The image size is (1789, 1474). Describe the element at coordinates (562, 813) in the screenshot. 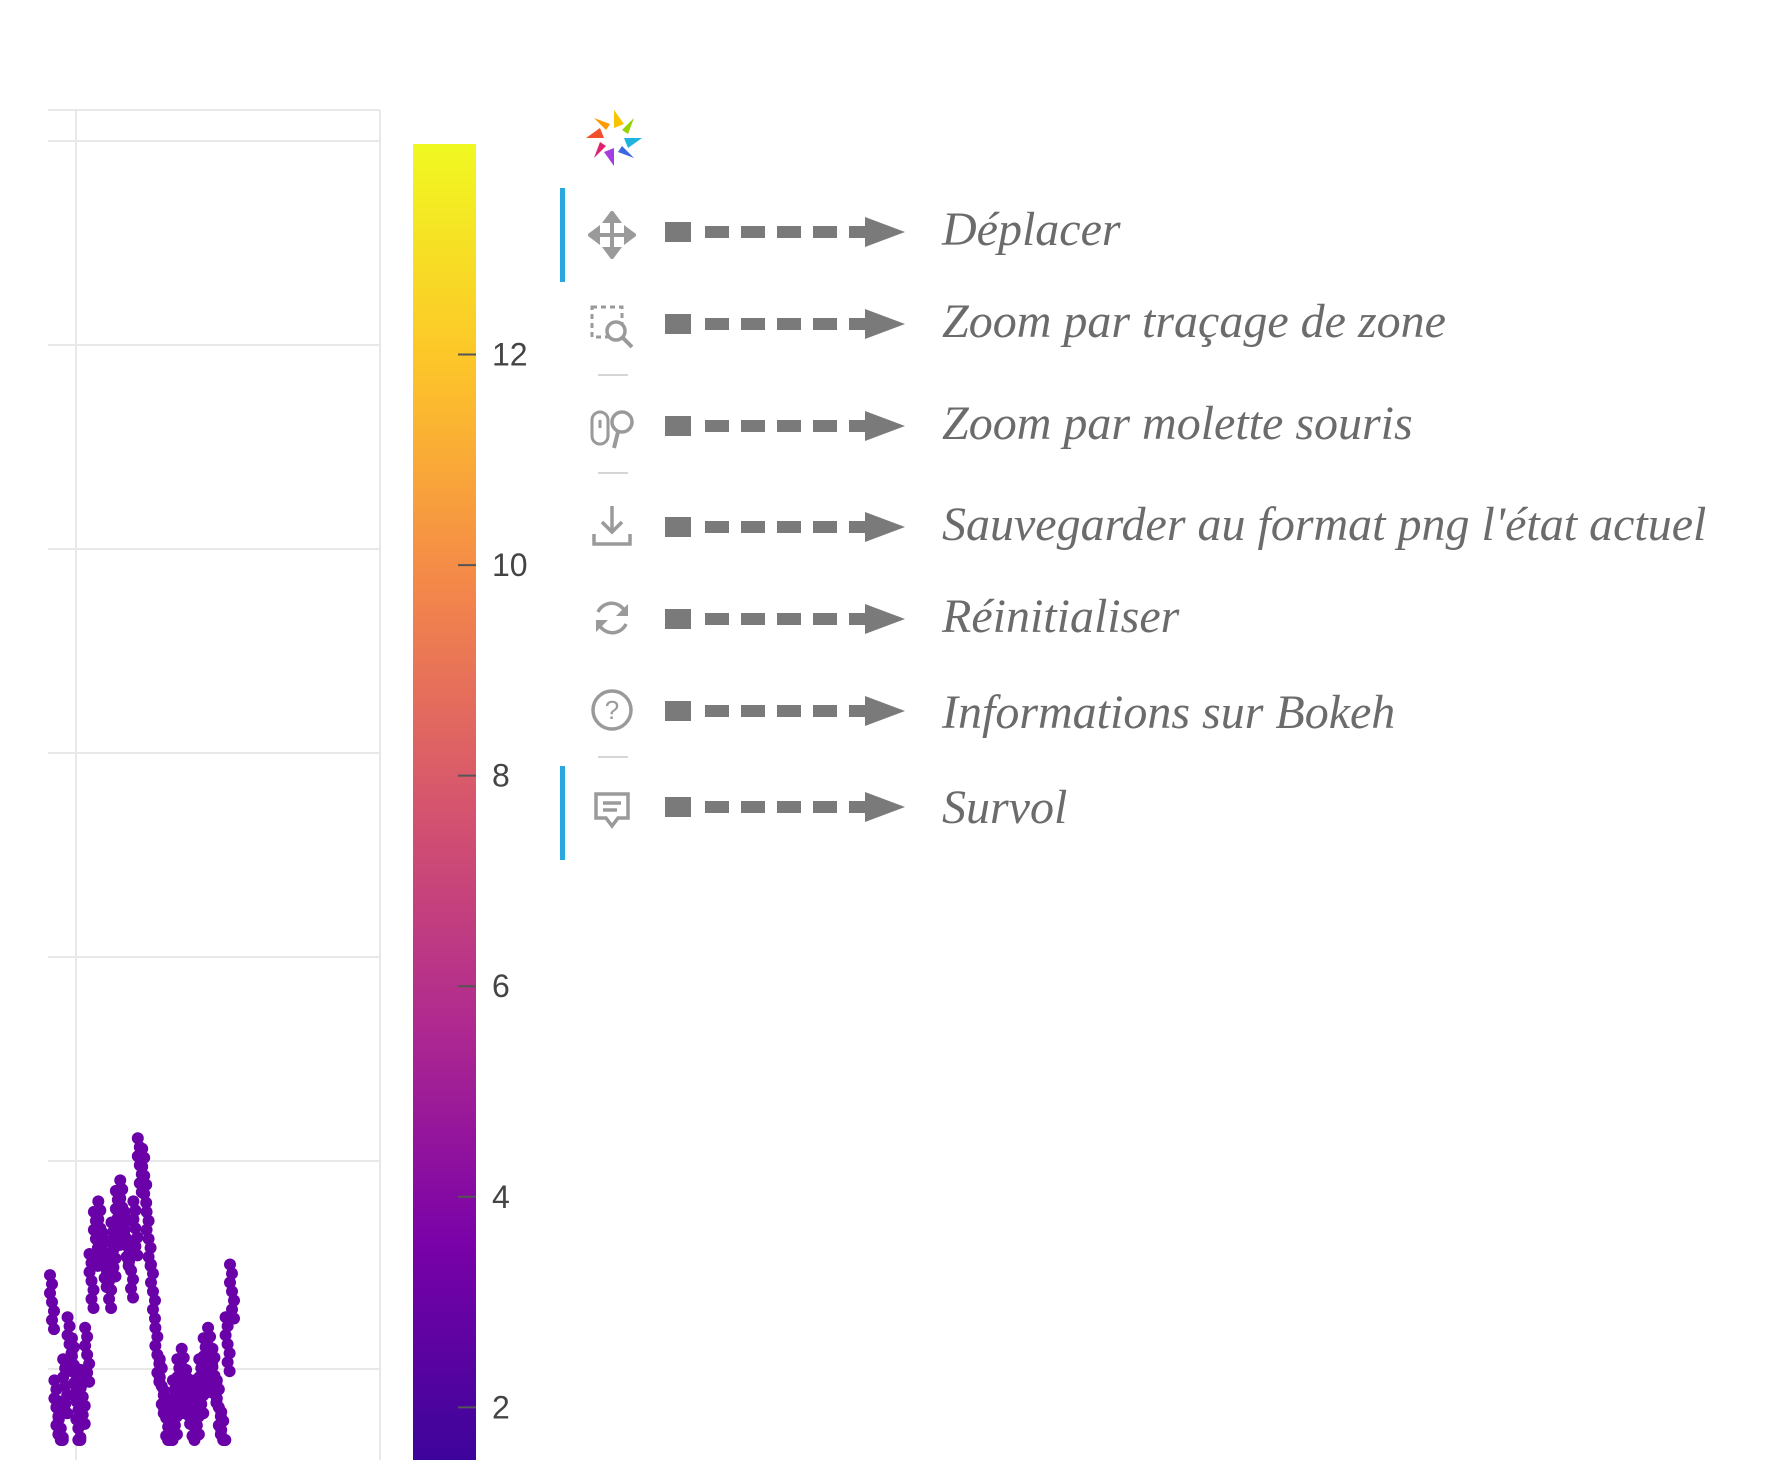

I see `hover-active-indicator` at that location.